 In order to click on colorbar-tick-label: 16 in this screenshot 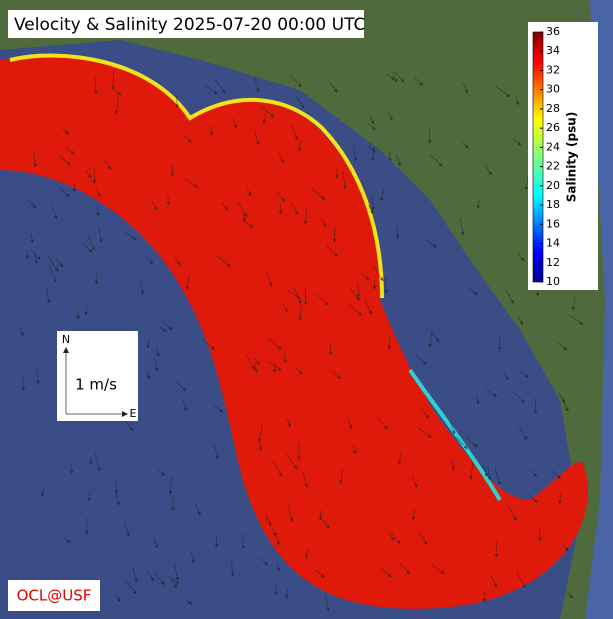, I will do `click(553, 223)`.